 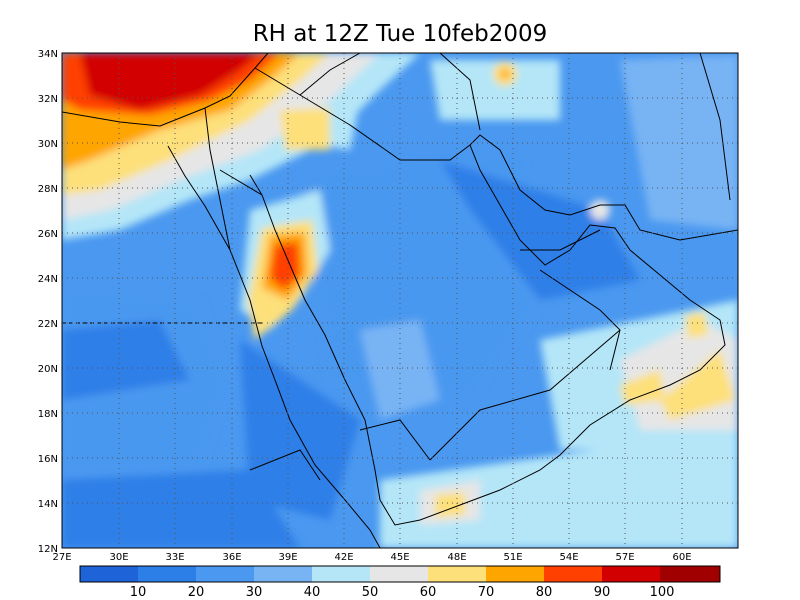 What do you see at coordinates (486, 592) in the screenshot?
I see `colorbar-label: 70` at bounding box center [486, 592].